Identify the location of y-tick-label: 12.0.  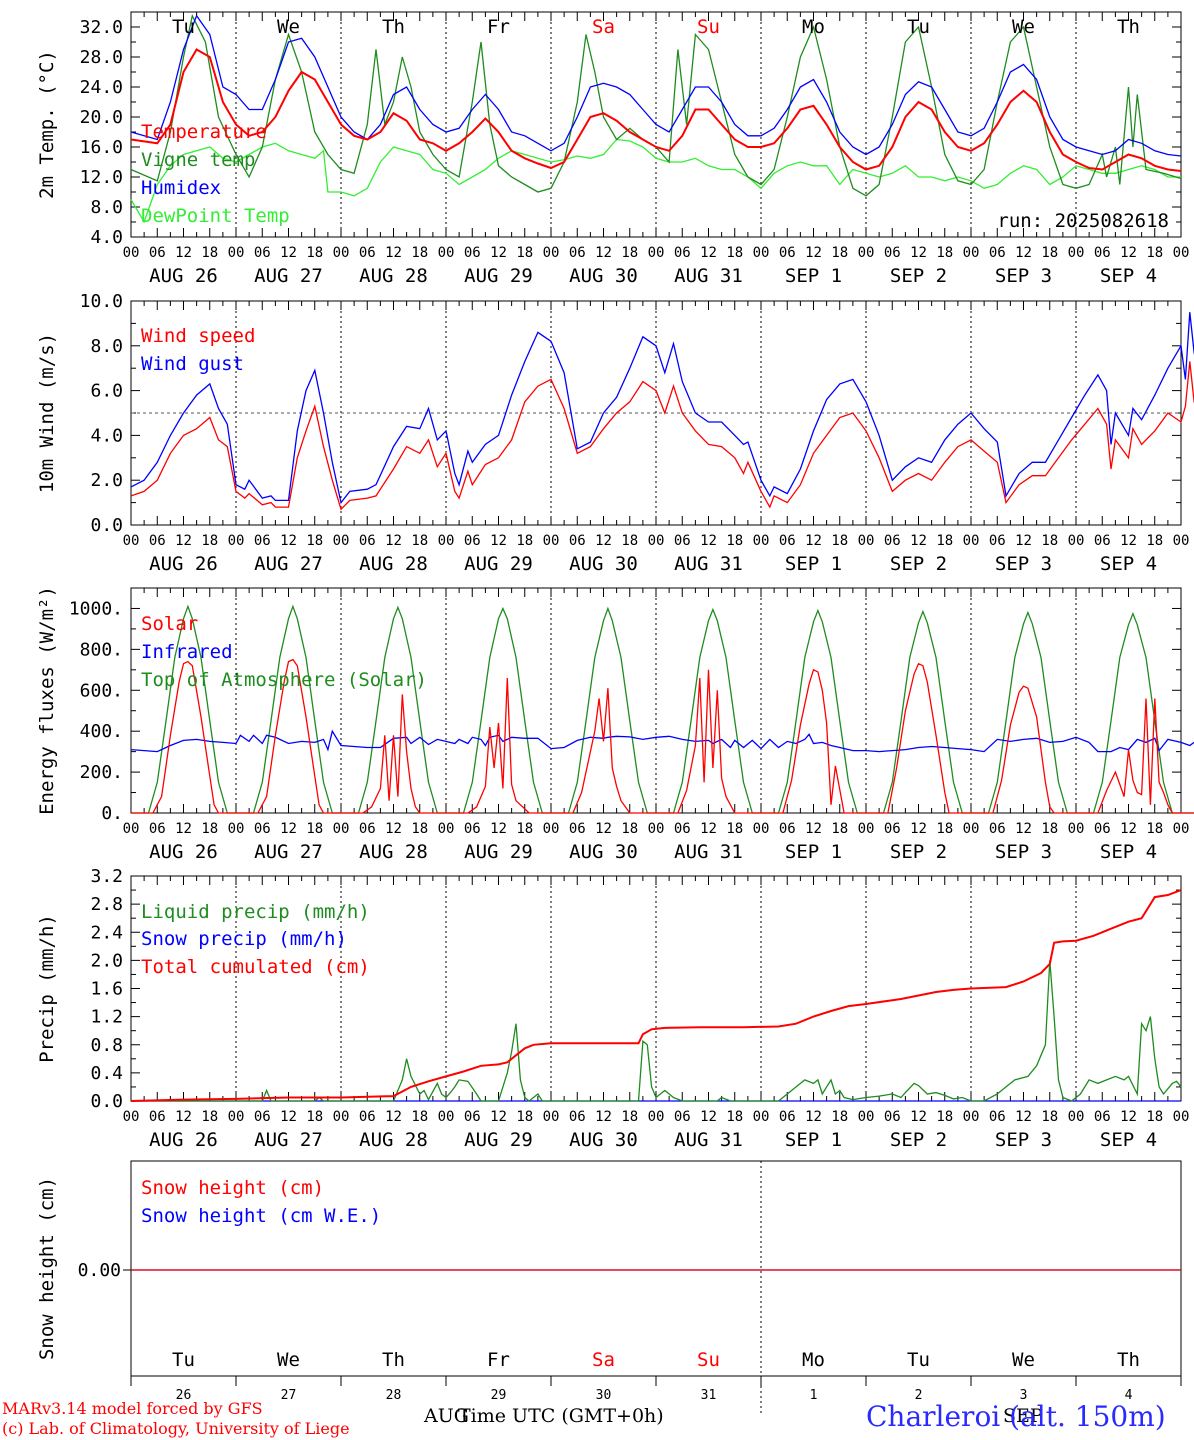
(101, 177).